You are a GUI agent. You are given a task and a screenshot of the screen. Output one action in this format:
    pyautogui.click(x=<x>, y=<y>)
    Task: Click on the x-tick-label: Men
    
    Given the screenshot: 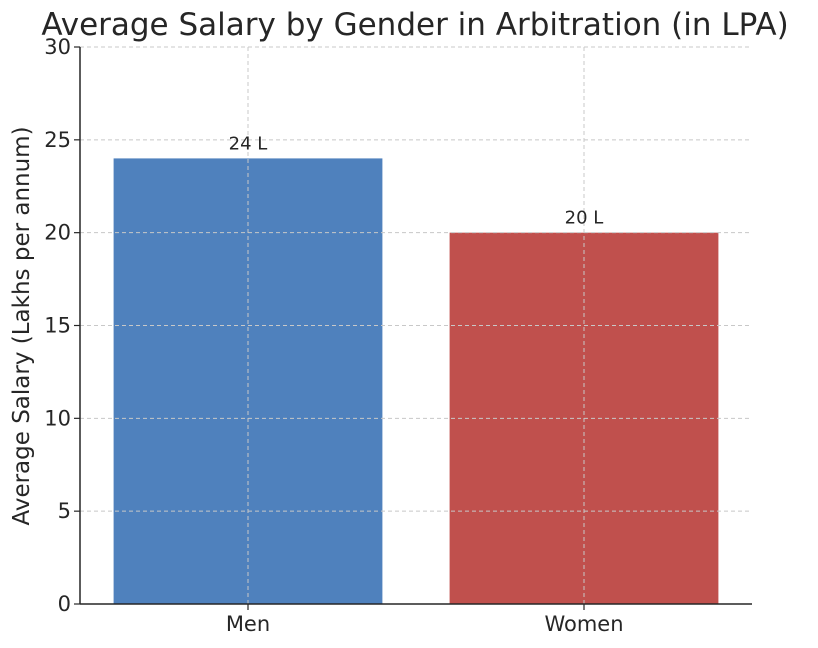 What is the action you would take?
    pyautogui.click(x=248, y=624)
    